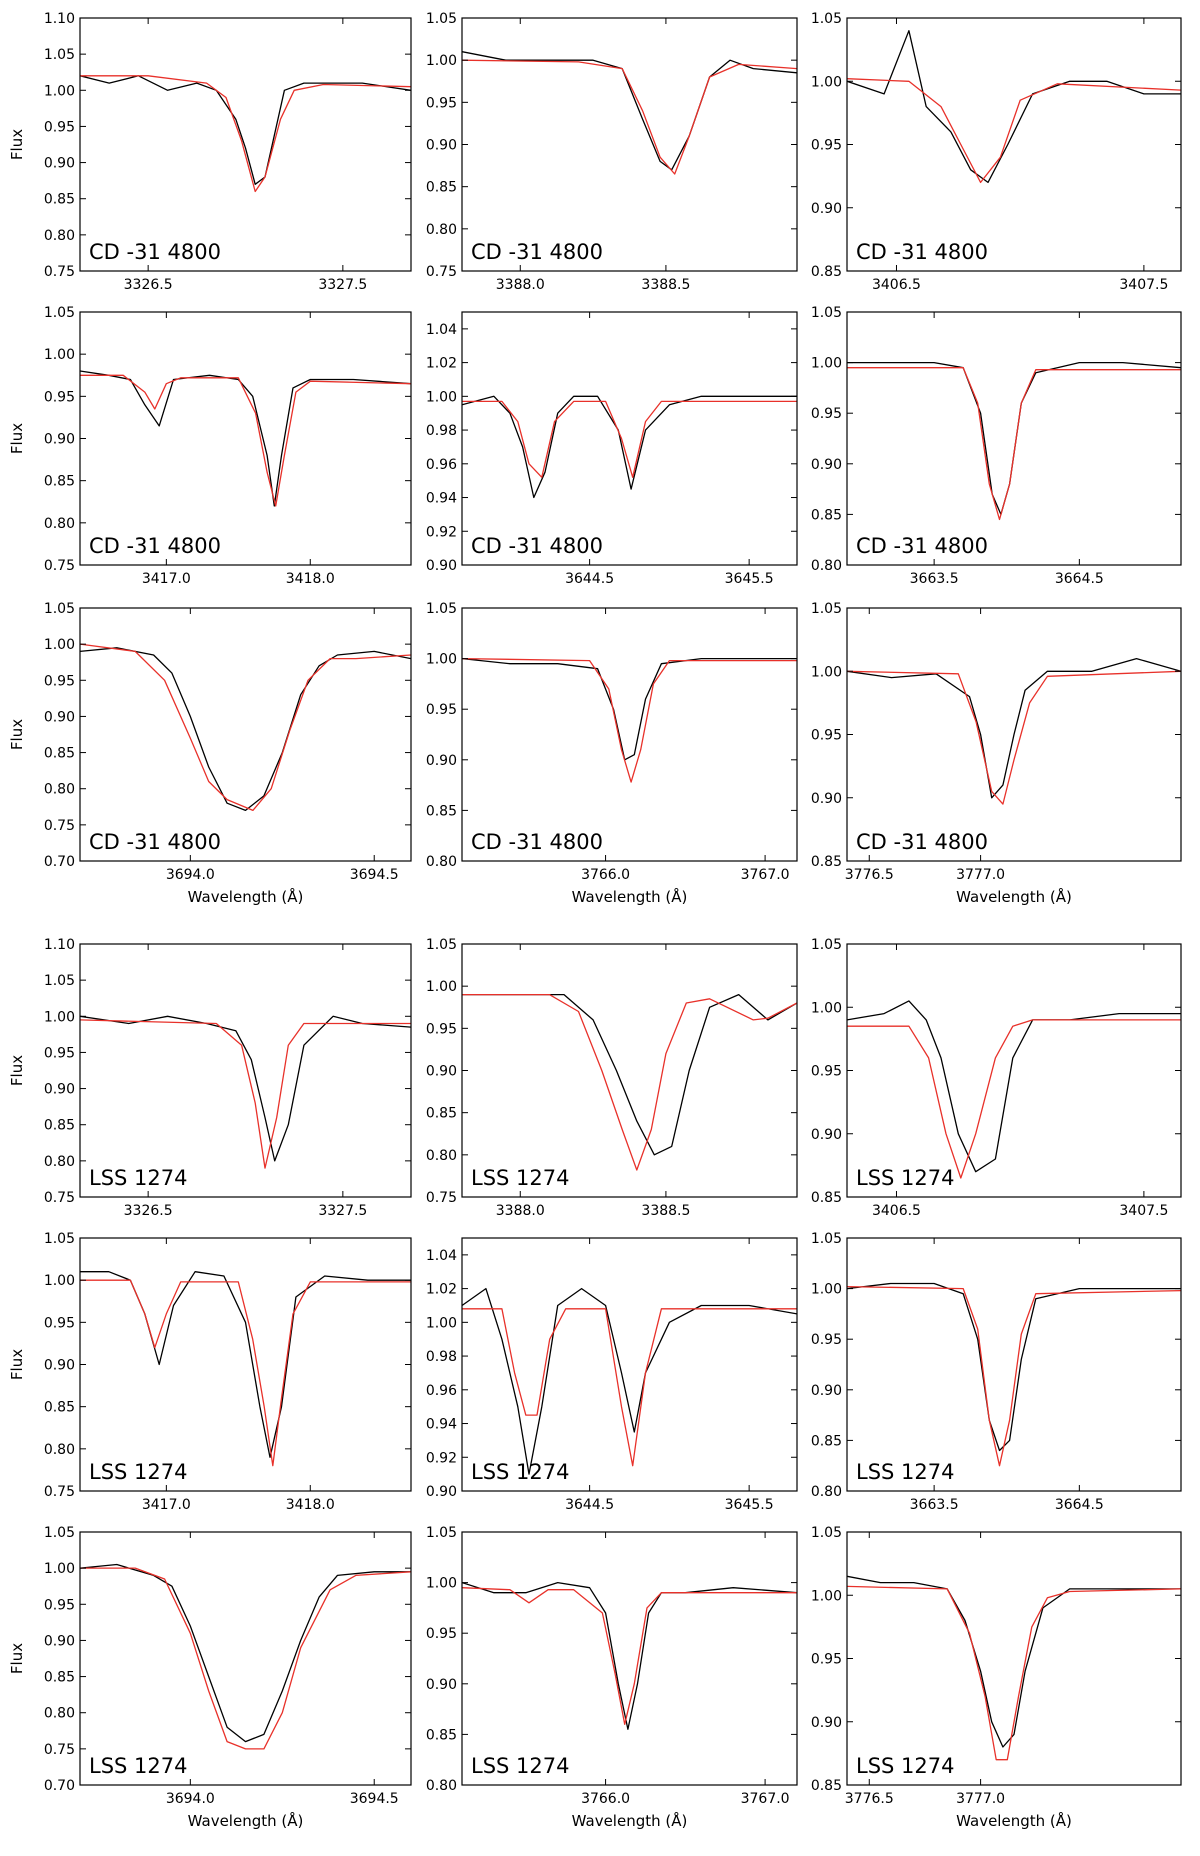 This screenshot has height=1856, width=1200. I want to click on x-tick-label: 3326.5, so click(148, 1211).